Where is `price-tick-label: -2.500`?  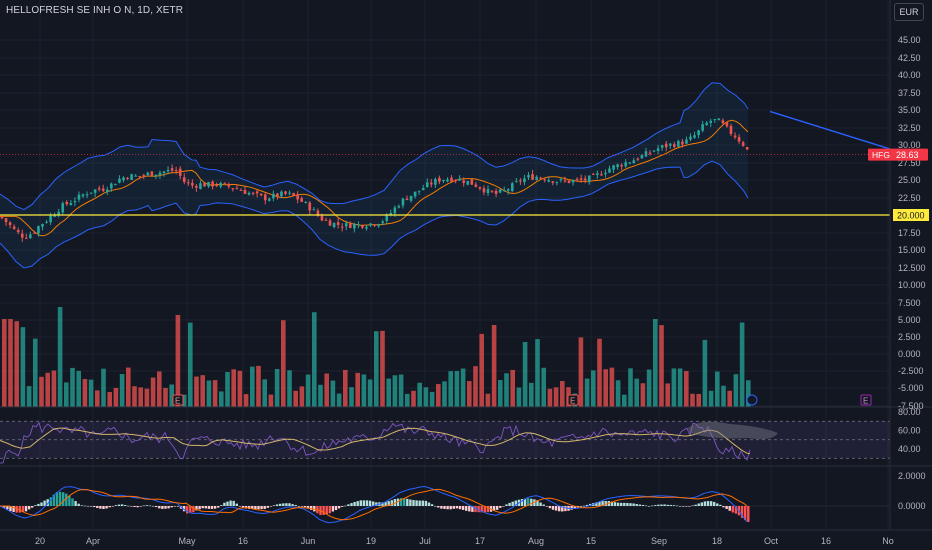 price-tick-label: -2.500 is located at coordinates (911, 371).